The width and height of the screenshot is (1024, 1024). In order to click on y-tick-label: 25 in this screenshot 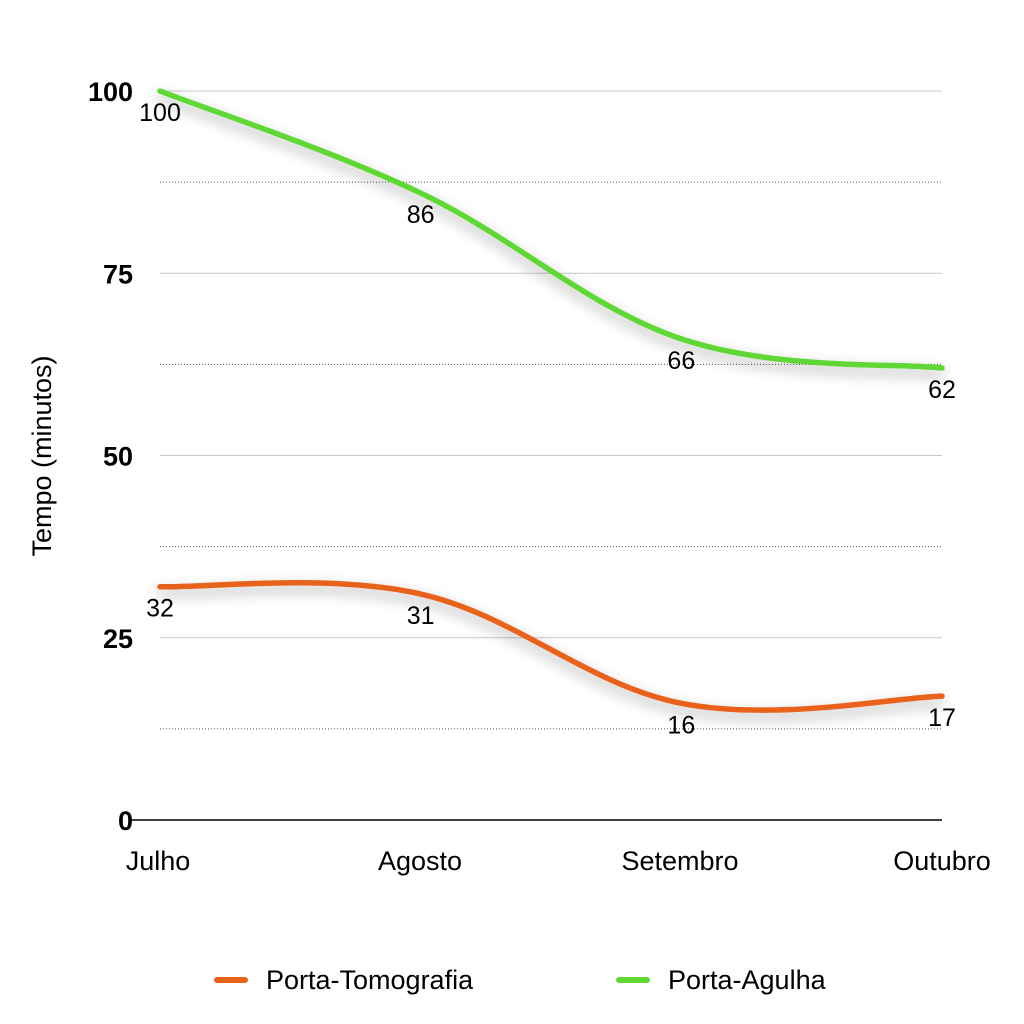, I will do `click(118, 639)`.